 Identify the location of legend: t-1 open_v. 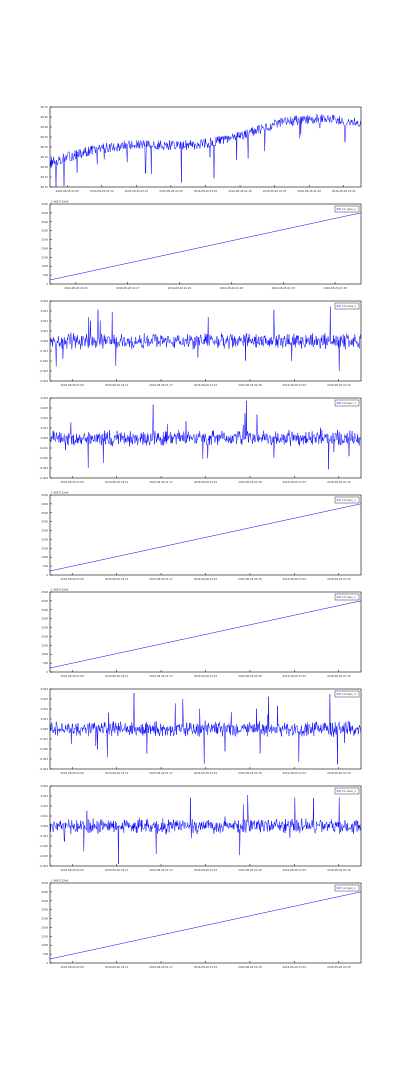
(347, 209).